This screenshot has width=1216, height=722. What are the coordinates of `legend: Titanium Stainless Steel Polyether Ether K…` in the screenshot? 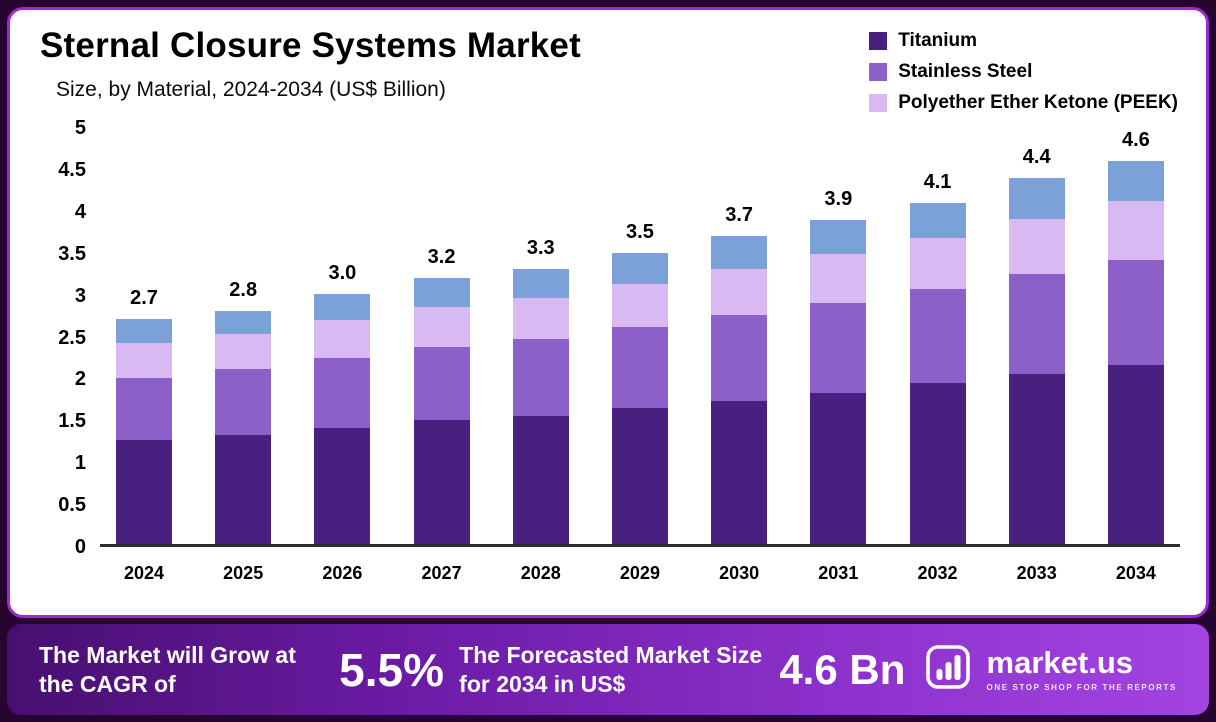 It's located at (1023, 72).